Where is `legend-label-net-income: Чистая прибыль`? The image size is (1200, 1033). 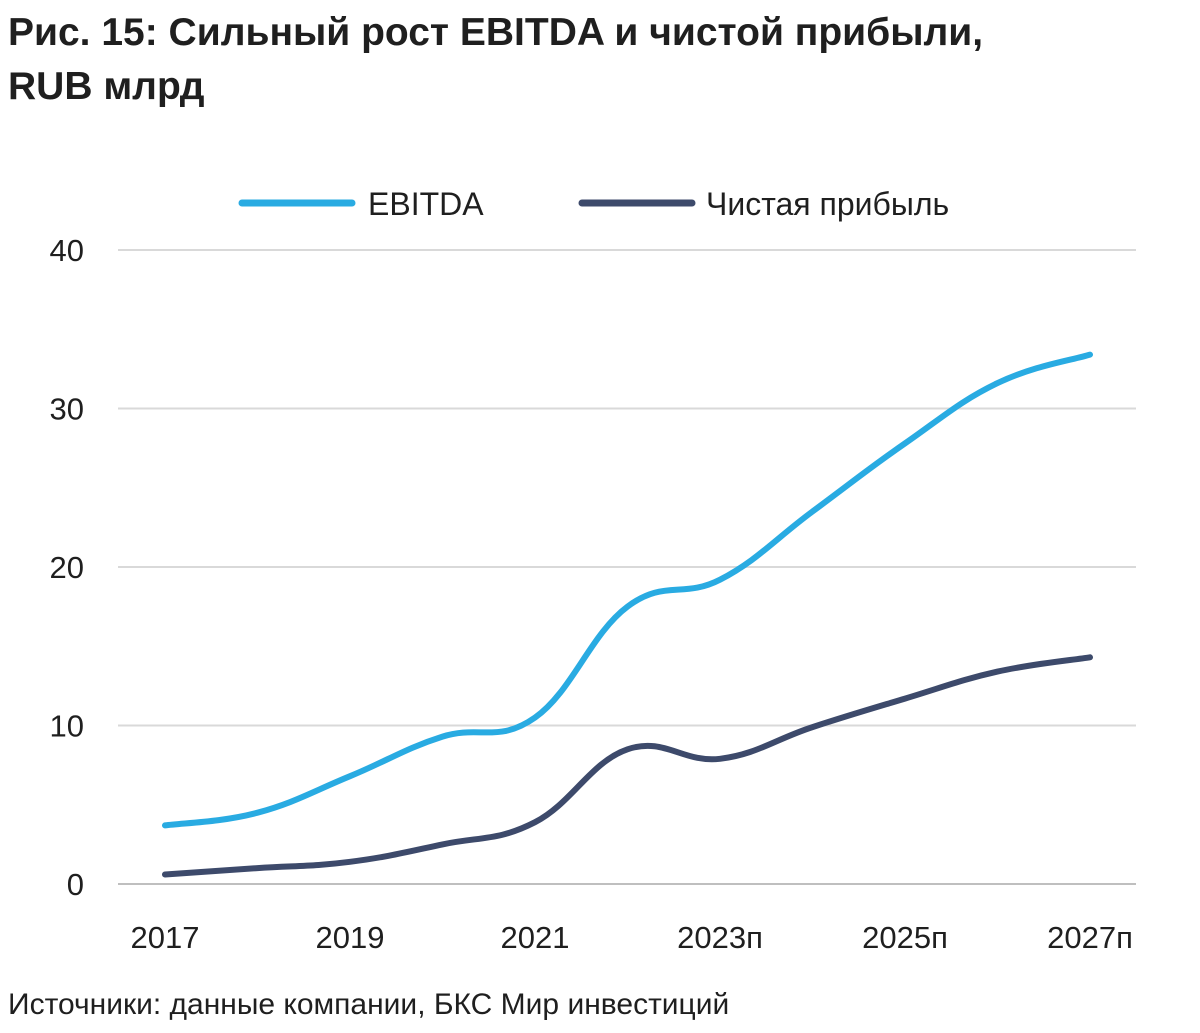
legend-label-net-income: Чистая прибыль is located at coordinates (827, 204).